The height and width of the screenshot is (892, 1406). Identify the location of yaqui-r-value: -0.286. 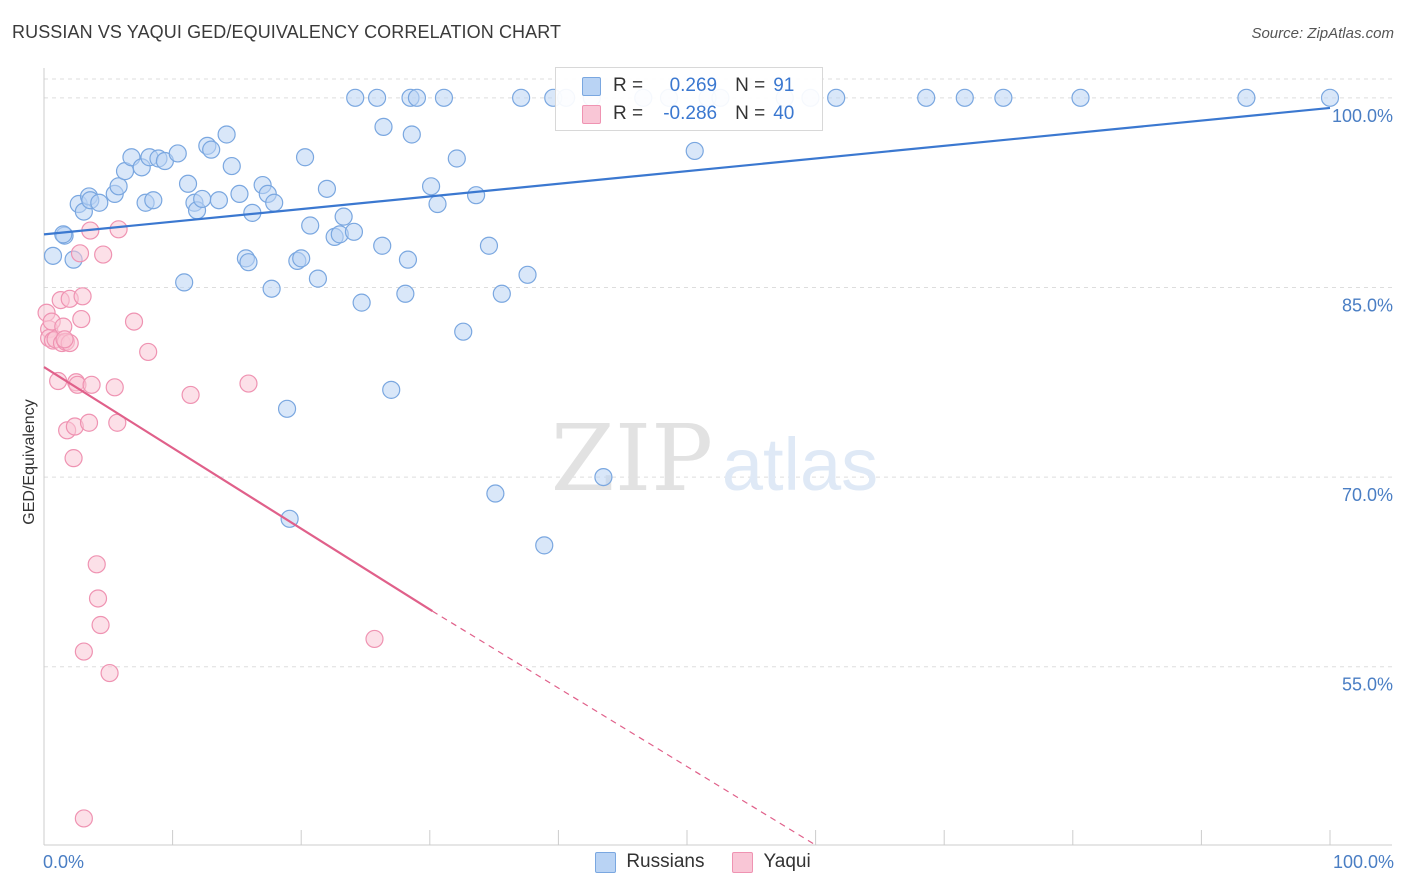
(690, 113).